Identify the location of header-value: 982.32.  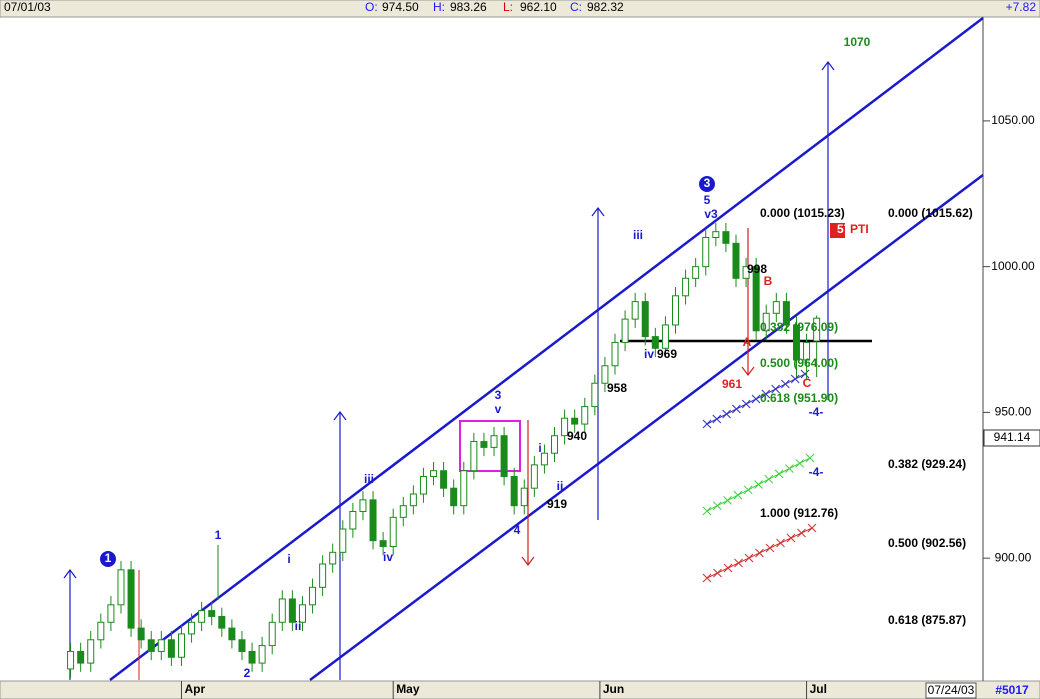
(605, 7).